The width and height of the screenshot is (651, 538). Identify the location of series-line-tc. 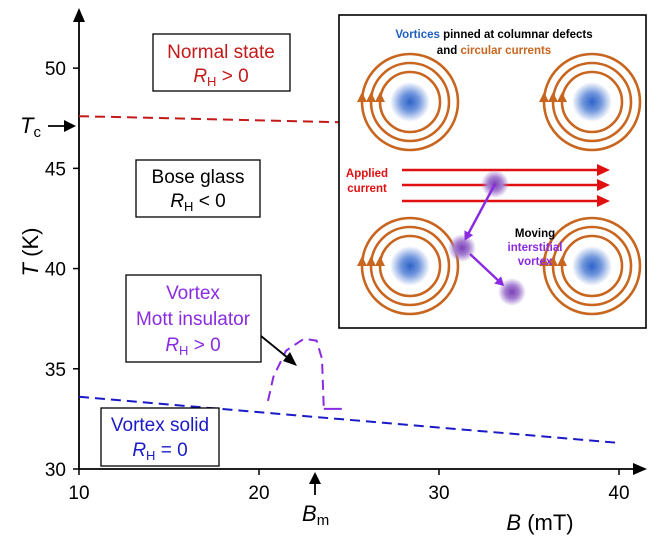
(209, 119).